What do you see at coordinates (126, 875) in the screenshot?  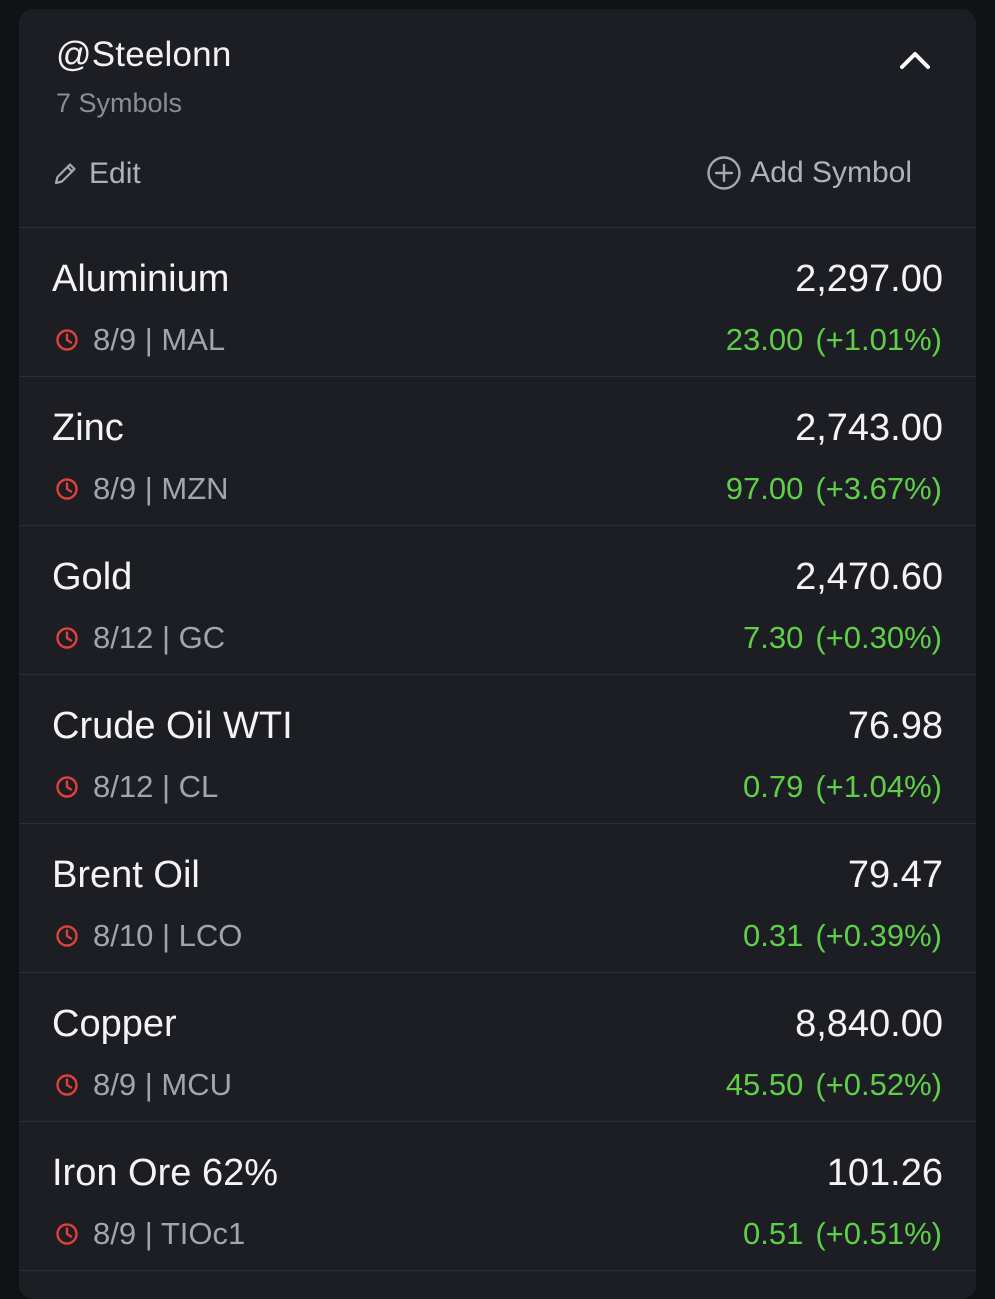 I see `symbol-name: Brent Oil` at bounding box center [126, 875].